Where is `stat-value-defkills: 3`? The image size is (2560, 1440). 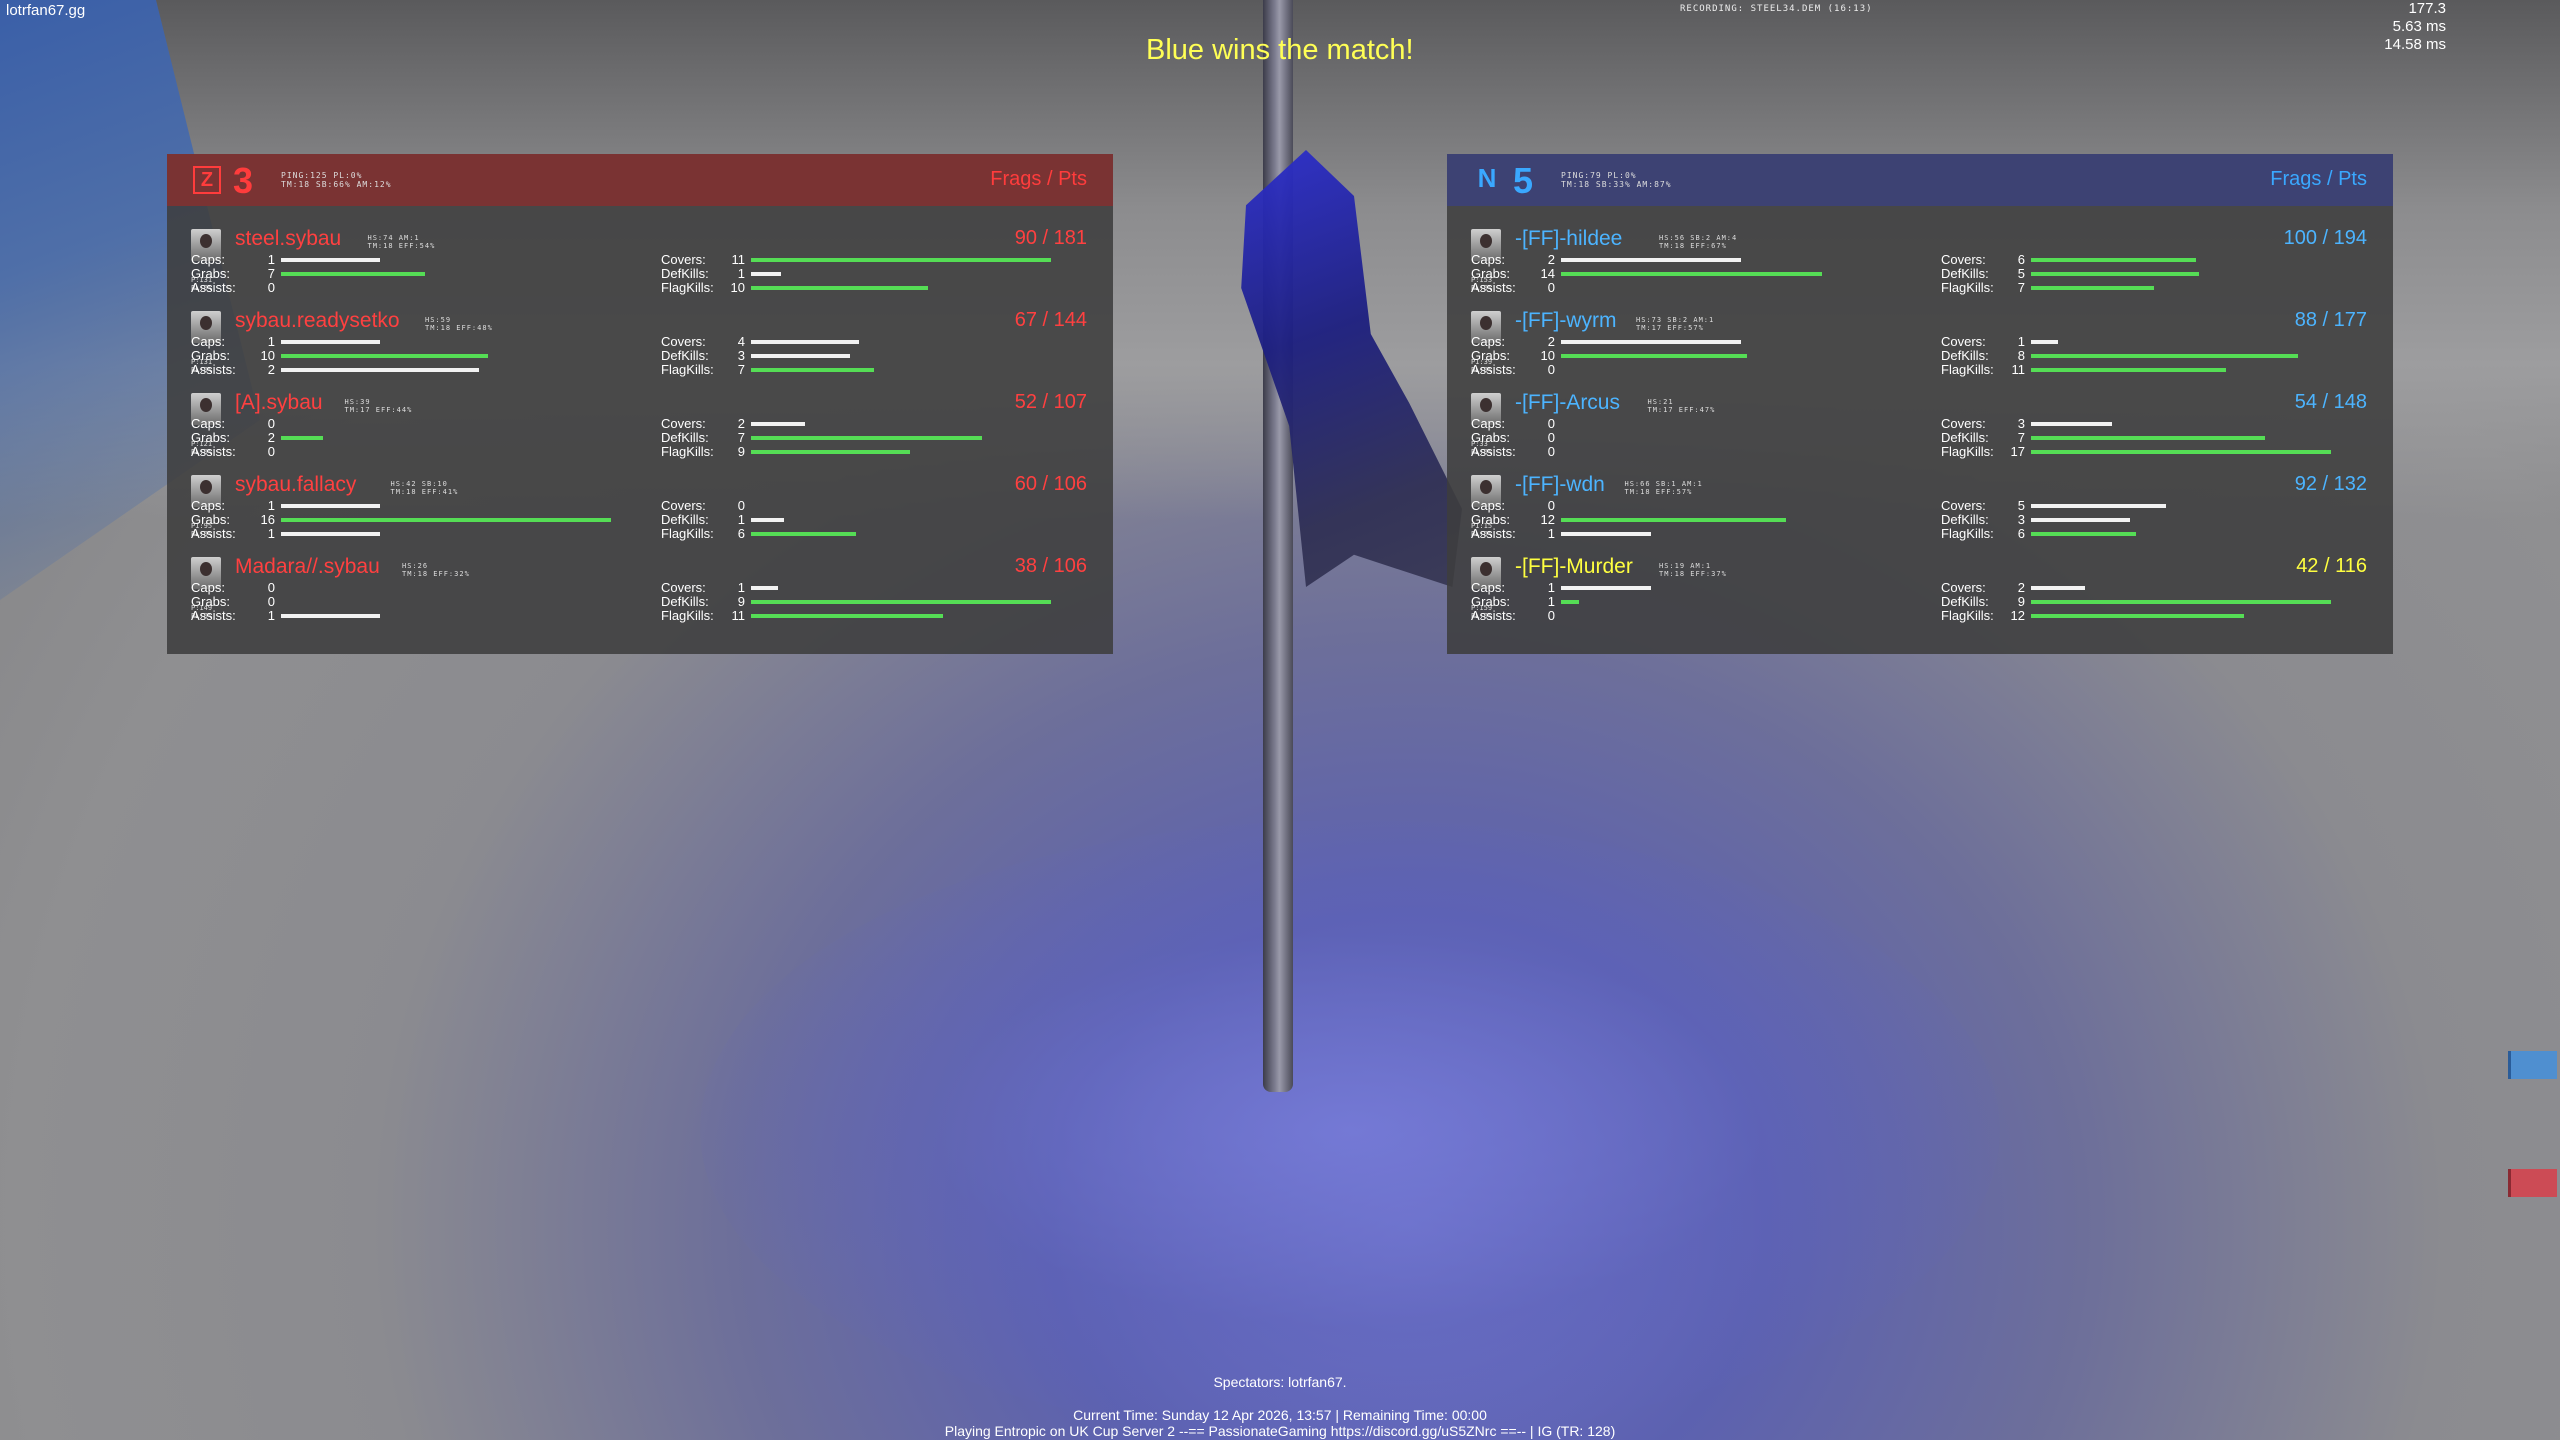
stat-value-defkills: 3 is located at coordinates (2021, 519).